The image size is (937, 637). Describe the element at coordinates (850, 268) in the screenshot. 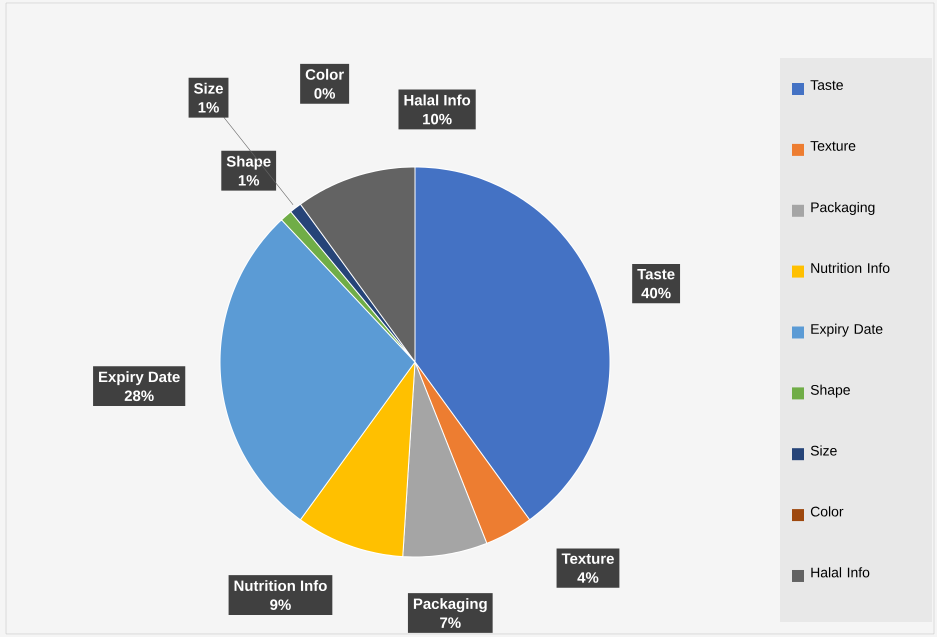

I see `legend-label: Nutrition Info` at that location.